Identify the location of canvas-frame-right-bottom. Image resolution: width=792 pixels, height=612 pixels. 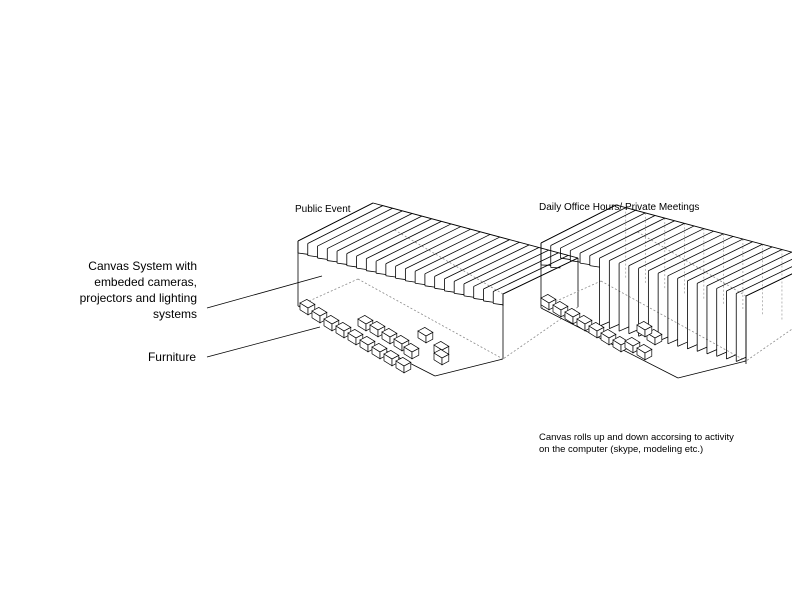
(540, 333).